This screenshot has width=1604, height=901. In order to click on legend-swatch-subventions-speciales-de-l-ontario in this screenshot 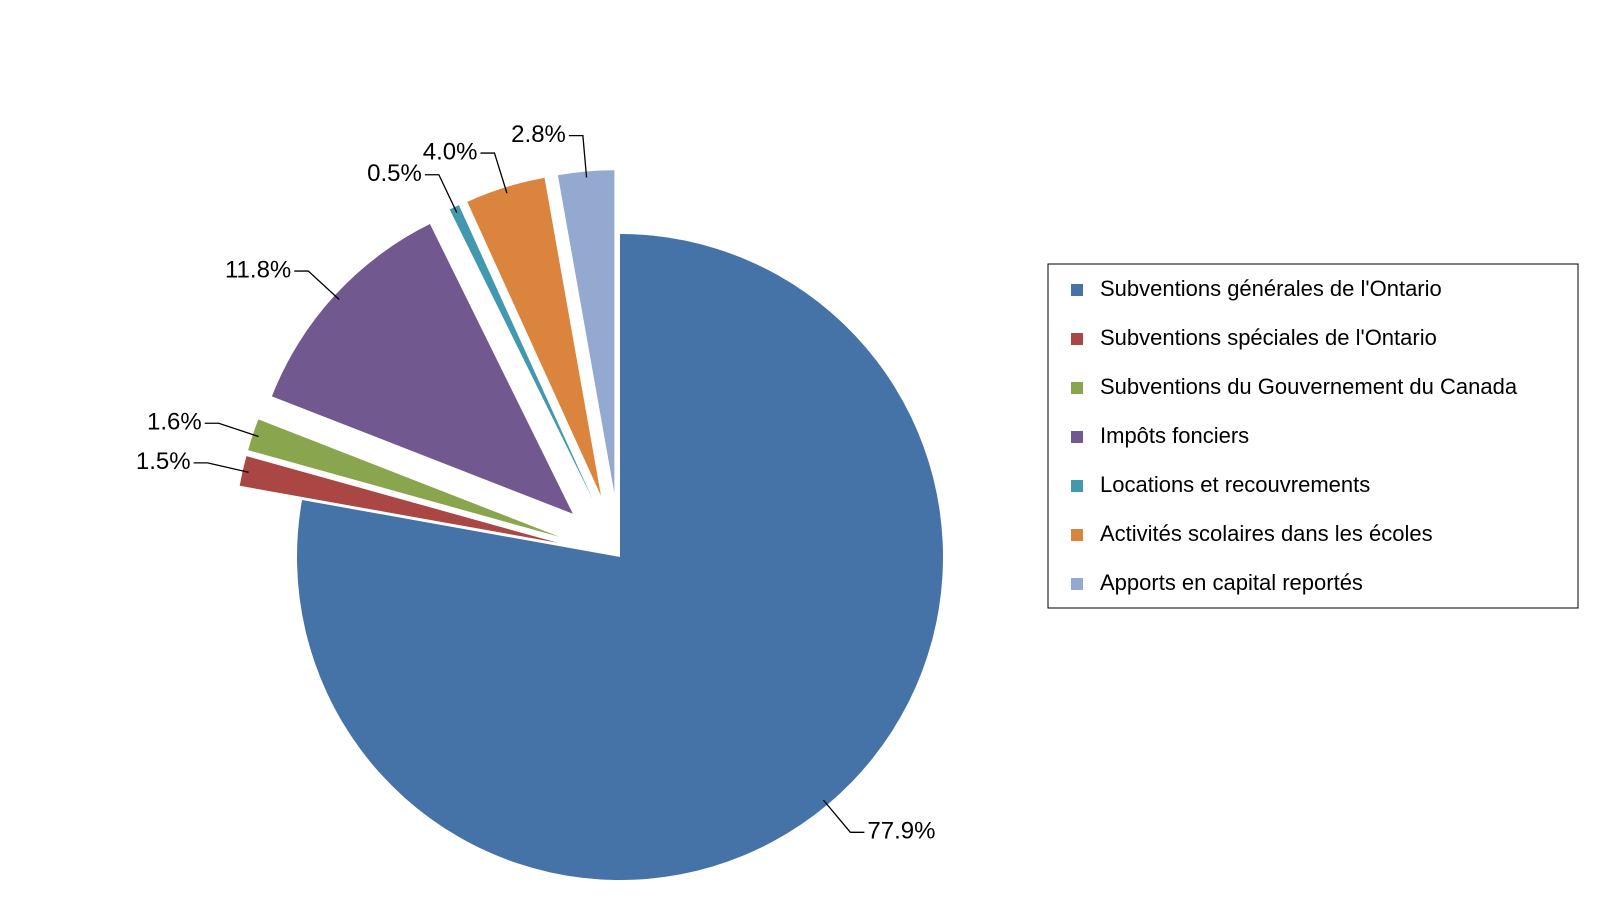, I will do `click(1077, 339)`.